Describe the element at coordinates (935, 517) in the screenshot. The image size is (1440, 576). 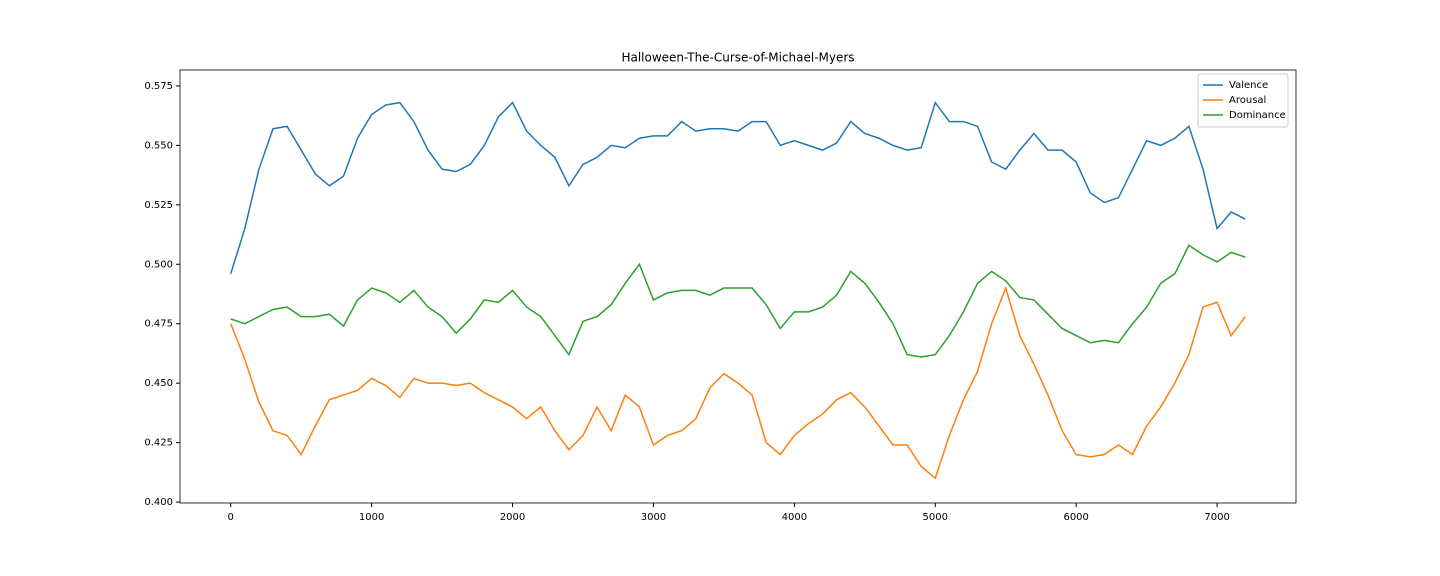
I see `x-tick-label: 5000` at that location.